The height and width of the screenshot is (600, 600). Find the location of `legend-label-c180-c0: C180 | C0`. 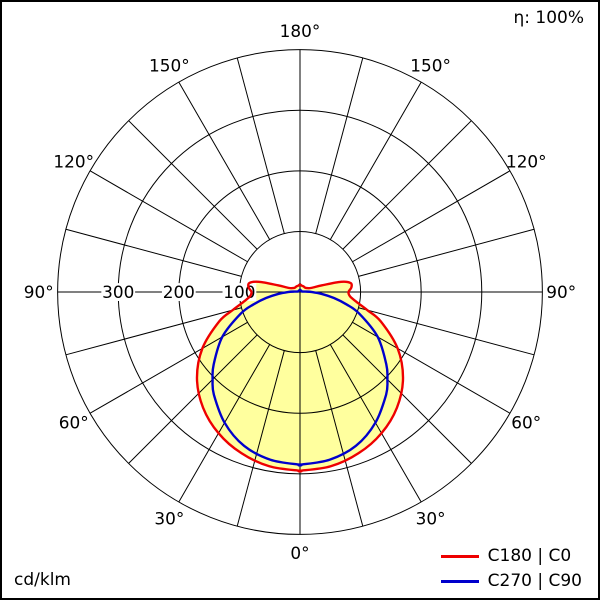

legend-label-c180-c0: C180 | C0 is located at coordinates (529, 556).